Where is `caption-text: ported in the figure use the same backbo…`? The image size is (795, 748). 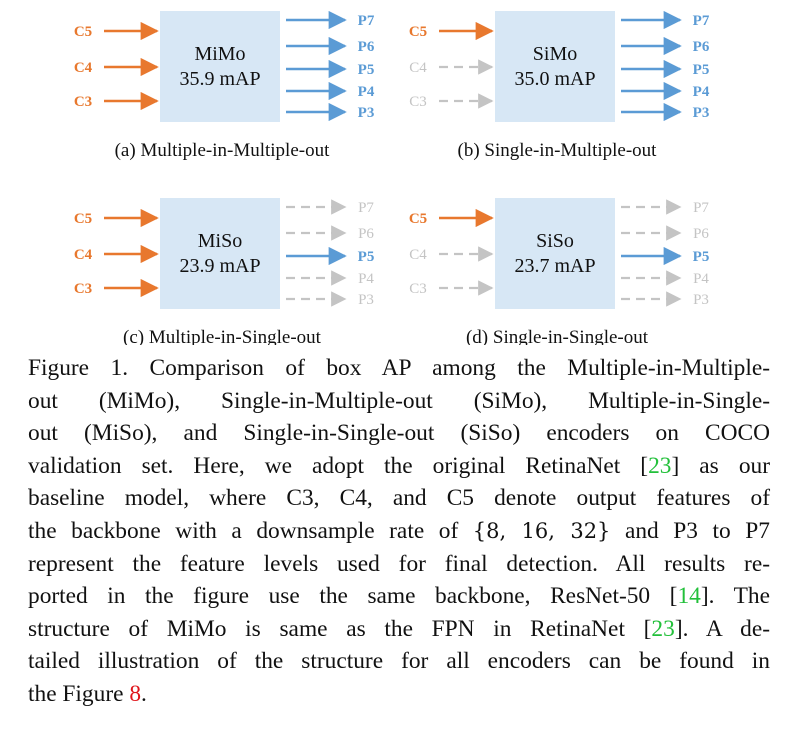 caption-text: ported in the figure use the same backbo… is located at coordinates (353, 596).